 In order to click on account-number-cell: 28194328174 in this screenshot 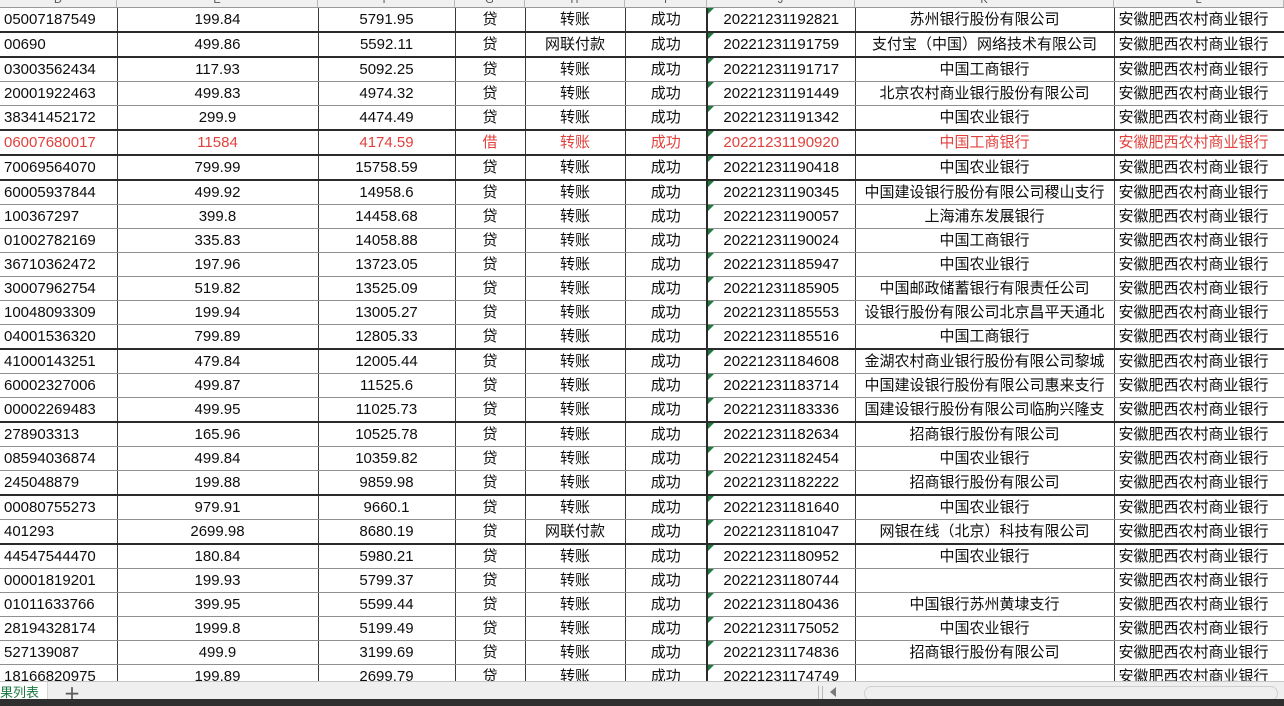, I will do `click(59, 628)`.